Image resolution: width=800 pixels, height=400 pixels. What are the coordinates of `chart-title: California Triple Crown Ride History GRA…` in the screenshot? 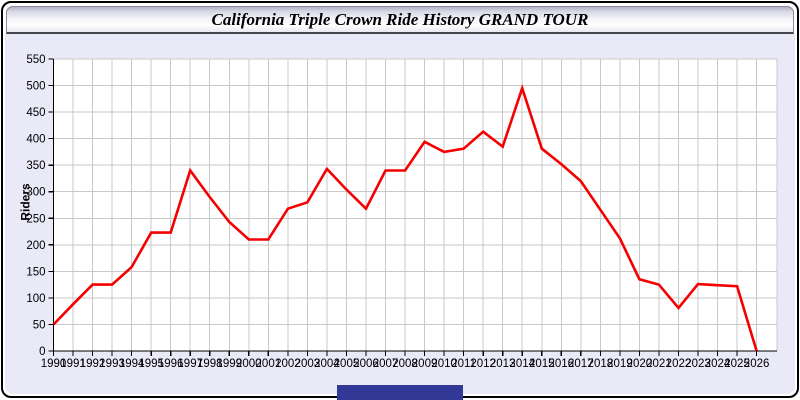 It's located at (400, 19).